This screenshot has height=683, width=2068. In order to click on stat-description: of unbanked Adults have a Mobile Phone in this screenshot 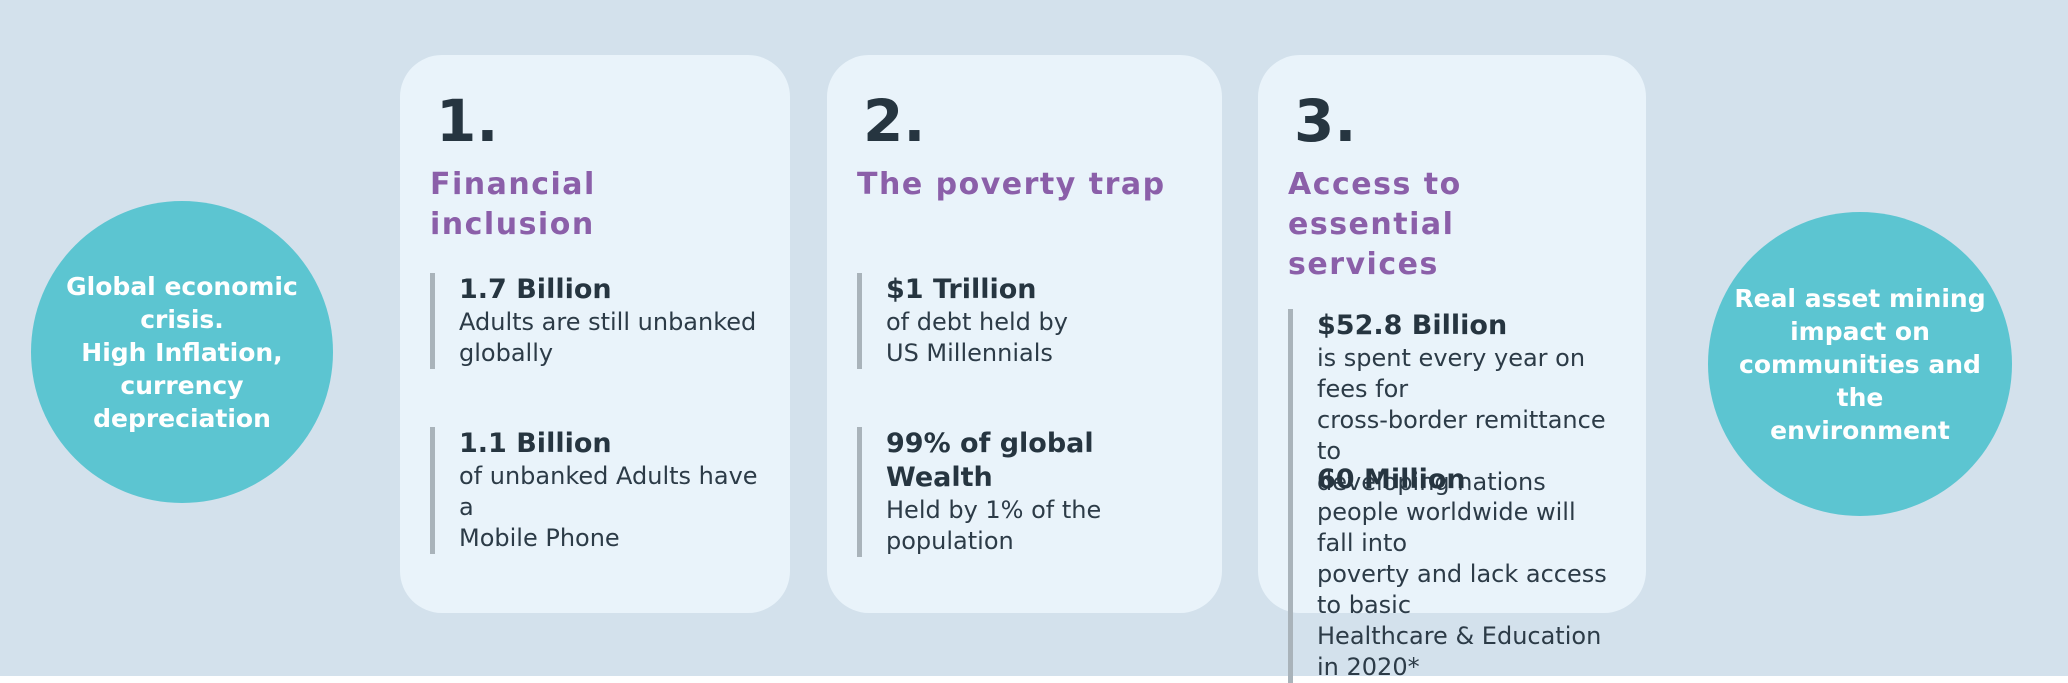, I will do `click(608, 507)`.